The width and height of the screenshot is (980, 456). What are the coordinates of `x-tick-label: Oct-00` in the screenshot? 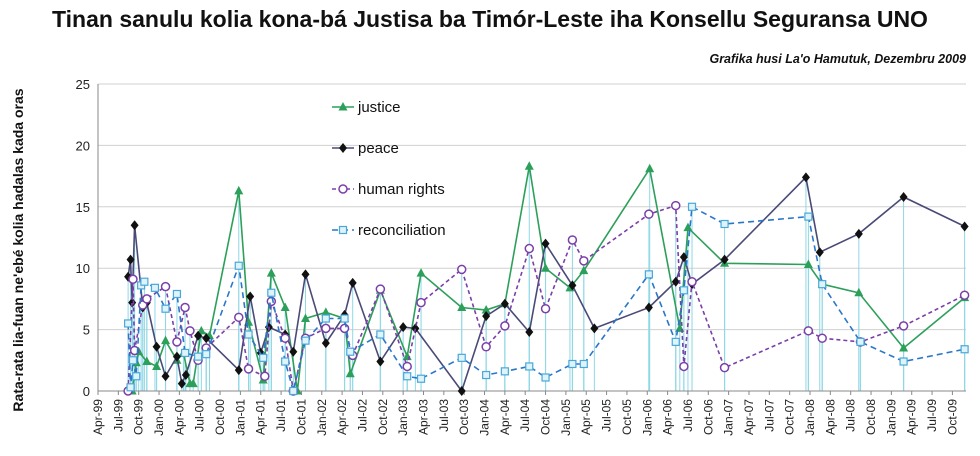 It's located at (220, 417).